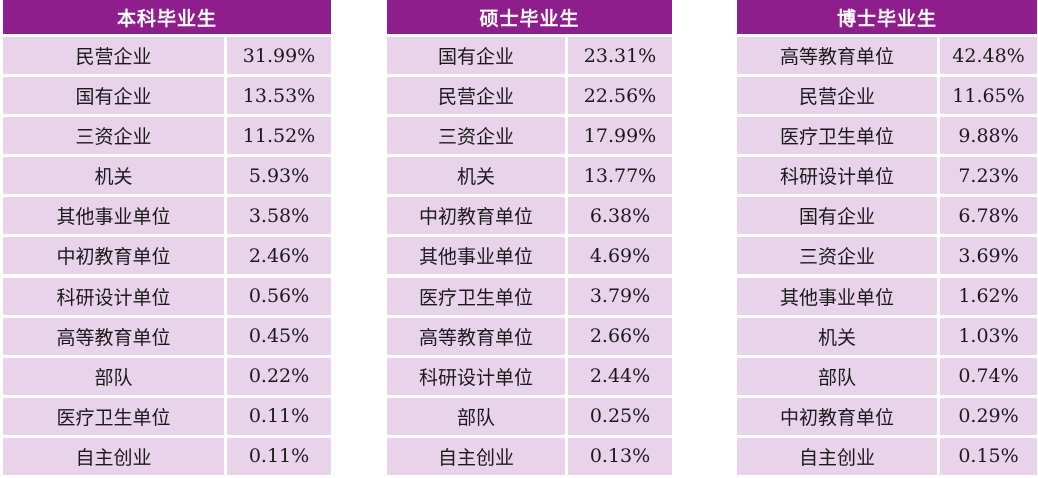  Describe the element at coordinates (279, 136) in the screenshot. I see `row-value: 11.52%` at that location.